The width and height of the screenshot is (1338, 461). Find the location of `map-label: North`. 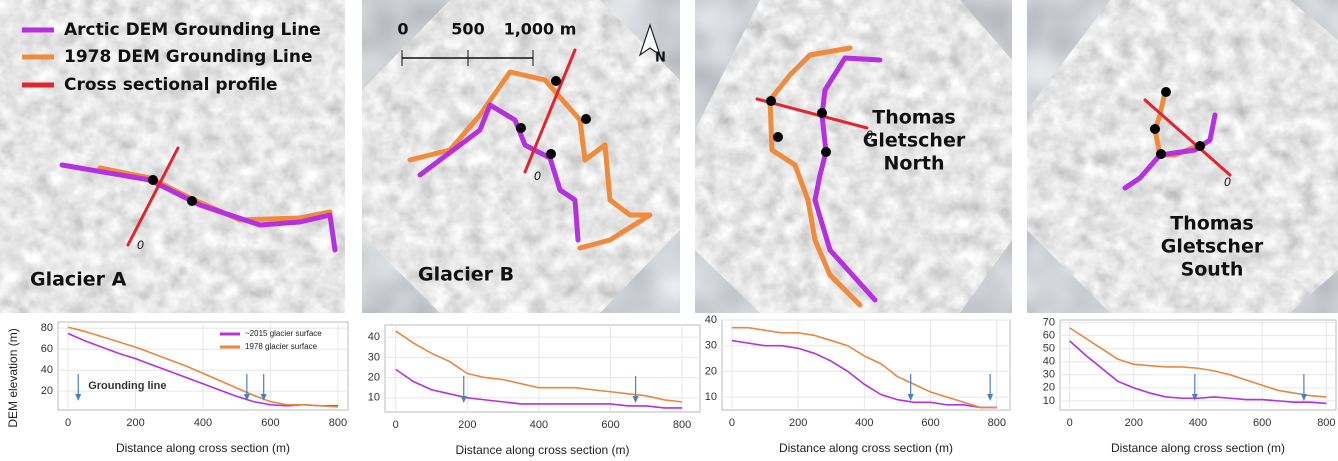

map-label: North is located at coordinates (914, 164).